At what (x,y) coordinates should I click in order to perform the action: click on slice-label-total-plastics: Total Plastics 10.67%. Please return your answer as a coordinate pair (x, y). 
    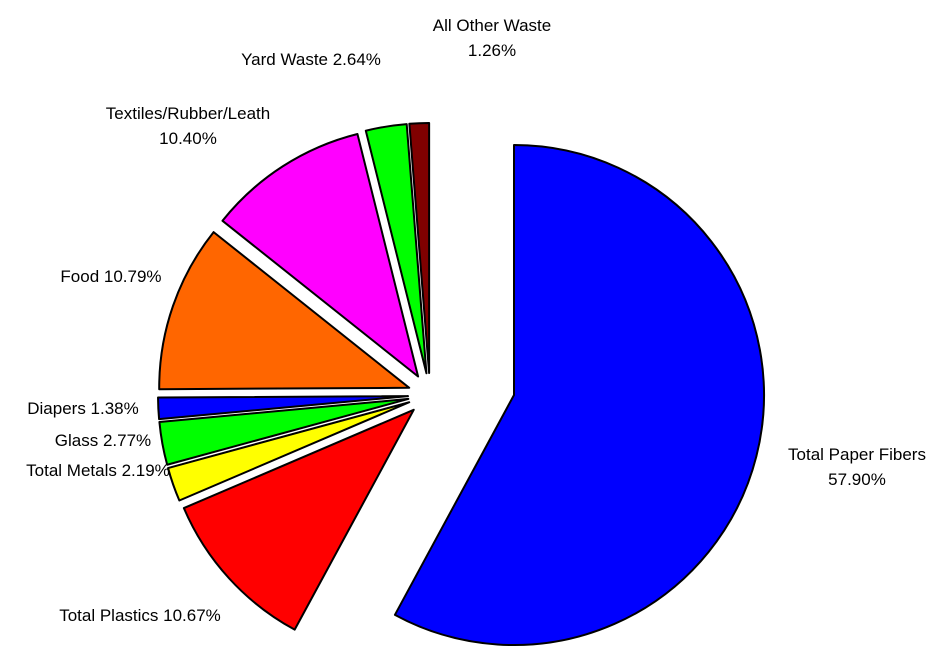
    Looking at the image, I should click on (140, 615).